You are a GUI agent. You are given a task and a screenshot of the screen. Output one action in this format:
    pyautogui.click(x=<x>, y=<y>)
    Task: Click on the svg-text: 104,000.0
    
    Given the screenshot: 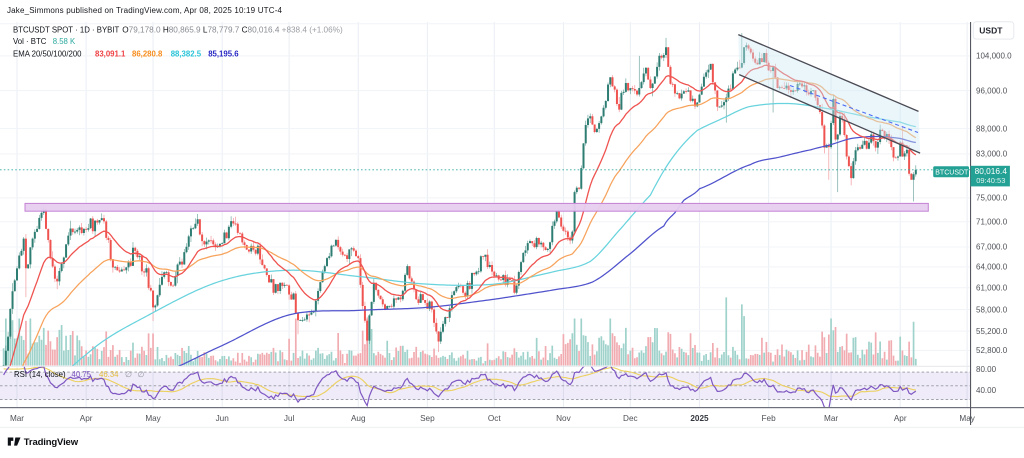 What is the action you would take?
    pyautogui.click(x=994, y=56)
    